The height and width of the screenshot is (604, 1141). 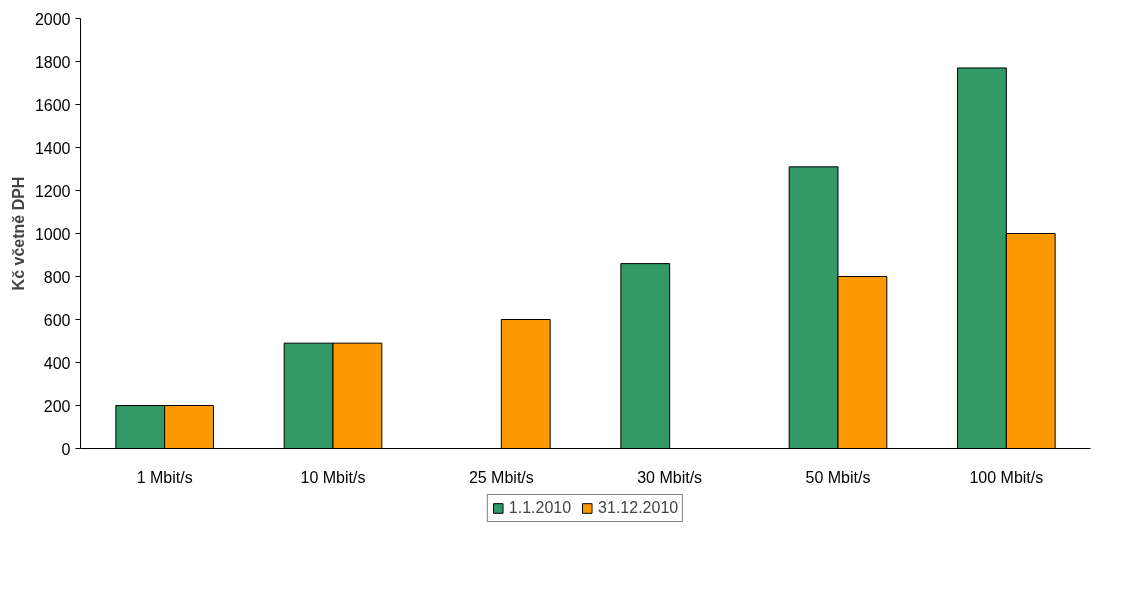 What do you see at coordinates (164, 477) in the screenshot?
I see `x-tick-label: 1 Mbit/s` at bounding box center [164, 477].